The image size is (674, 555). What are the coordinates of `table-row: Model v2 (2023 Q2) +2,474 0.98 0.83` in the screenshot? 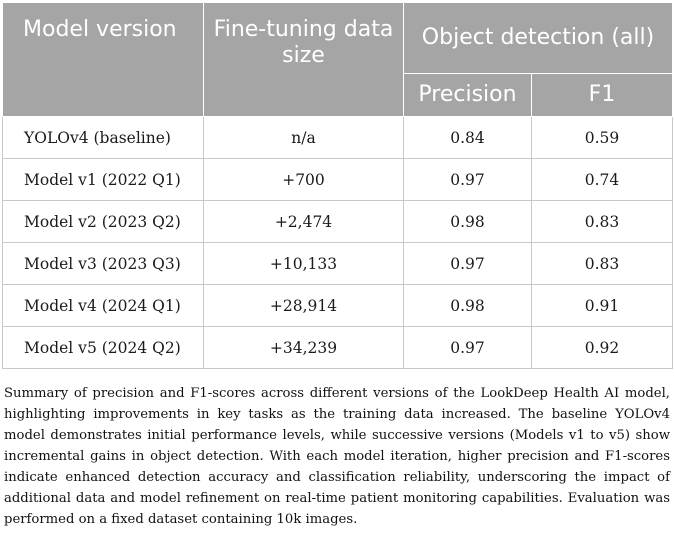 It's located at (338, 221).